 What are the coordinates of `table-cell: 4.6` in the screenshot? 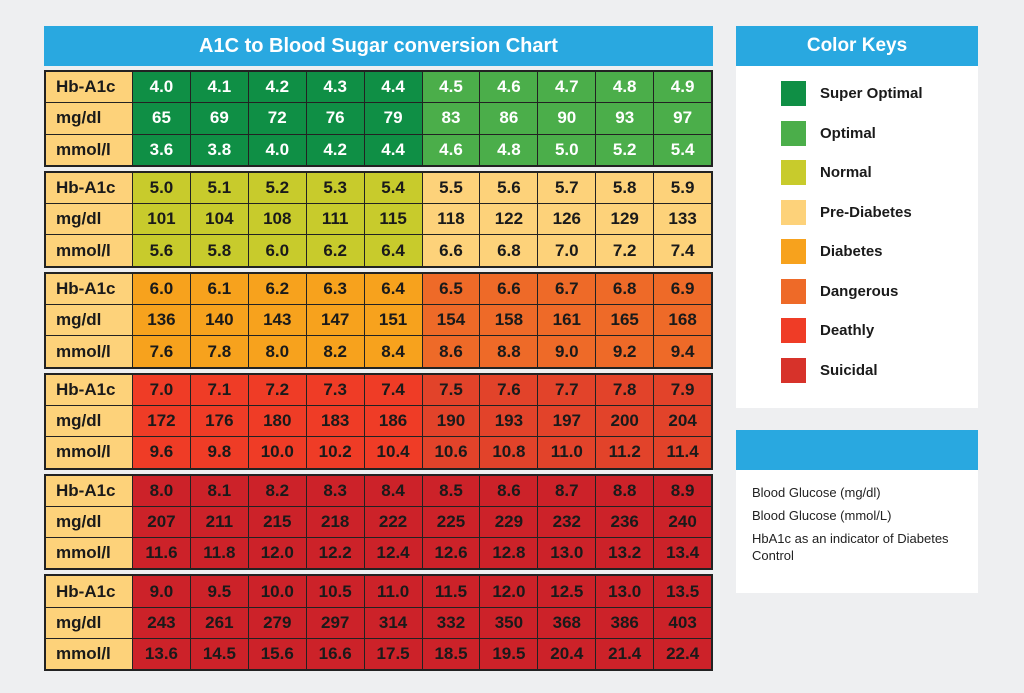 It's located at (450, 149).